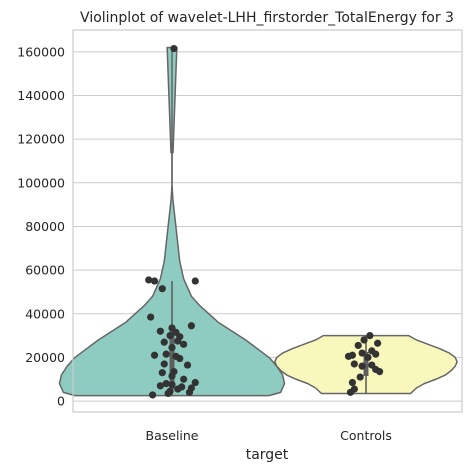  Describe the element at coordinates (172, 435) in the screenshot. I see `x-tick-label-baseline: Baseline` at that location.